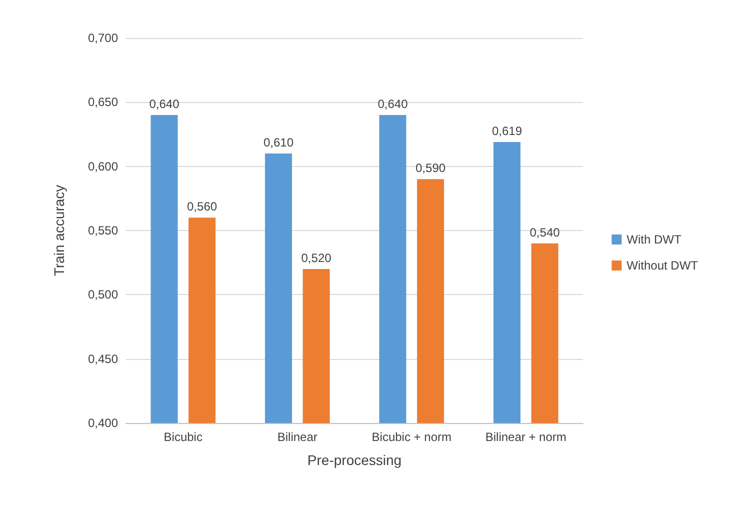 Image resolution: width=731 pixels, height=505 pixels. What do you see at coordinates (525, 437) in the screenshot?
I see `x-tick-label: Bilinear + norm` at bounding box center [525, 437].